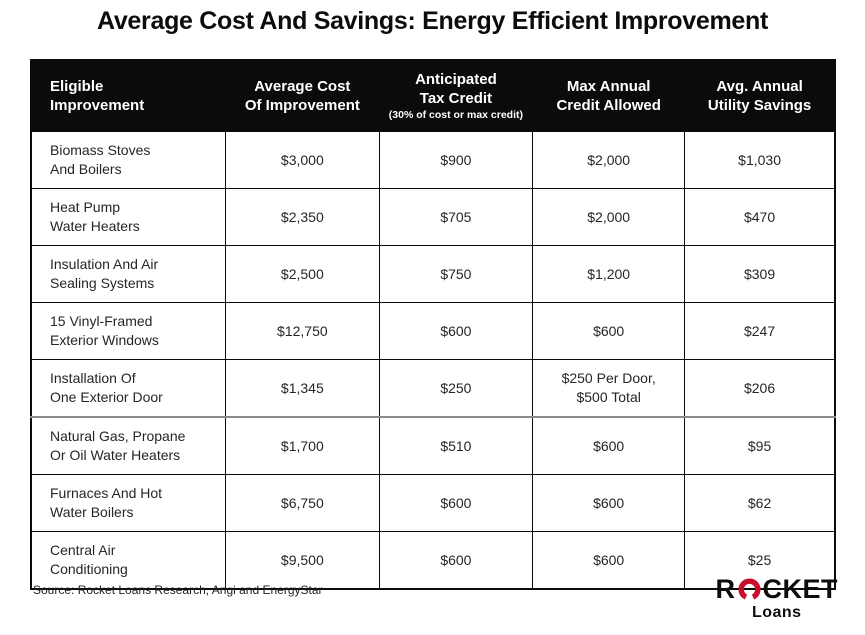  What do you see at coordinates (455, 114) in the screenshot?
I see `column-header-subtext: (30% of cost or max credit)` at bounding box center [455, 114].